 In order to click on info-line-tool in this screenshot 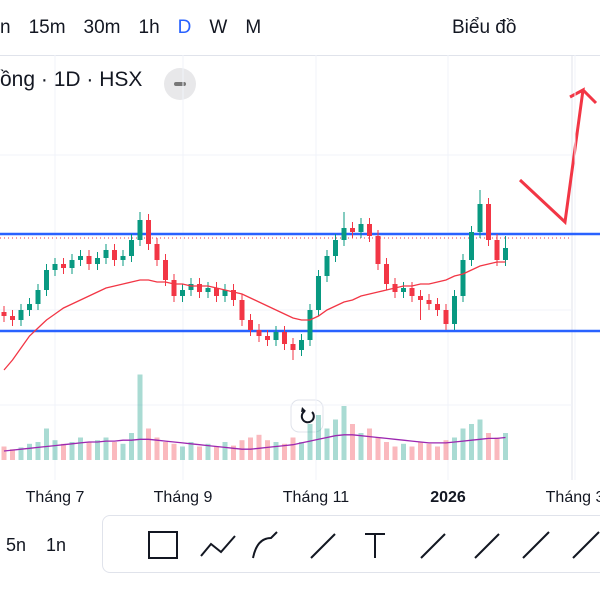, I will do `click(586, 545)`.